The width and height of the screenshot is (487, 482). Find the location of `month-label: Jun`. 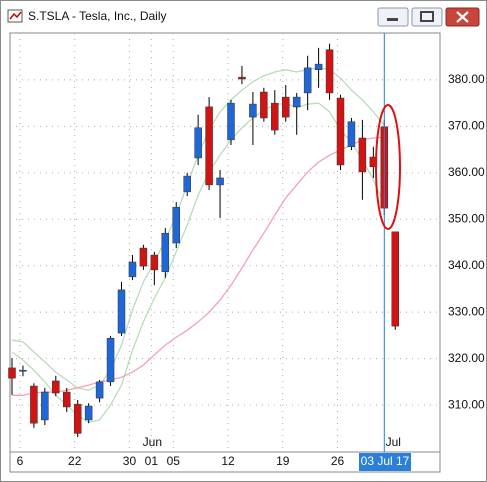

month-label: Jun is located at coordinates (152, 442).